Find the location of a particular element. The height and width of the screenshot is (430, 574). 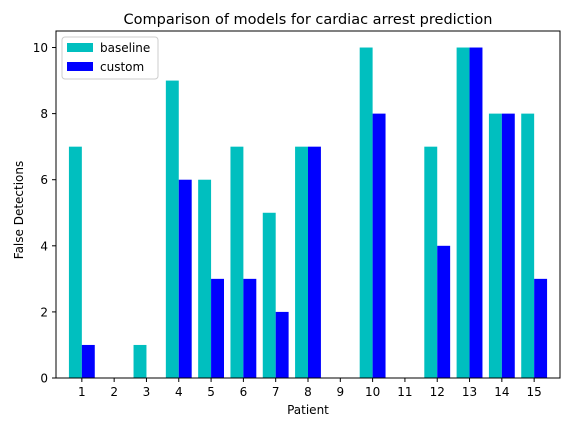

legend-swatch-custom is located at coordinates (80, 66).